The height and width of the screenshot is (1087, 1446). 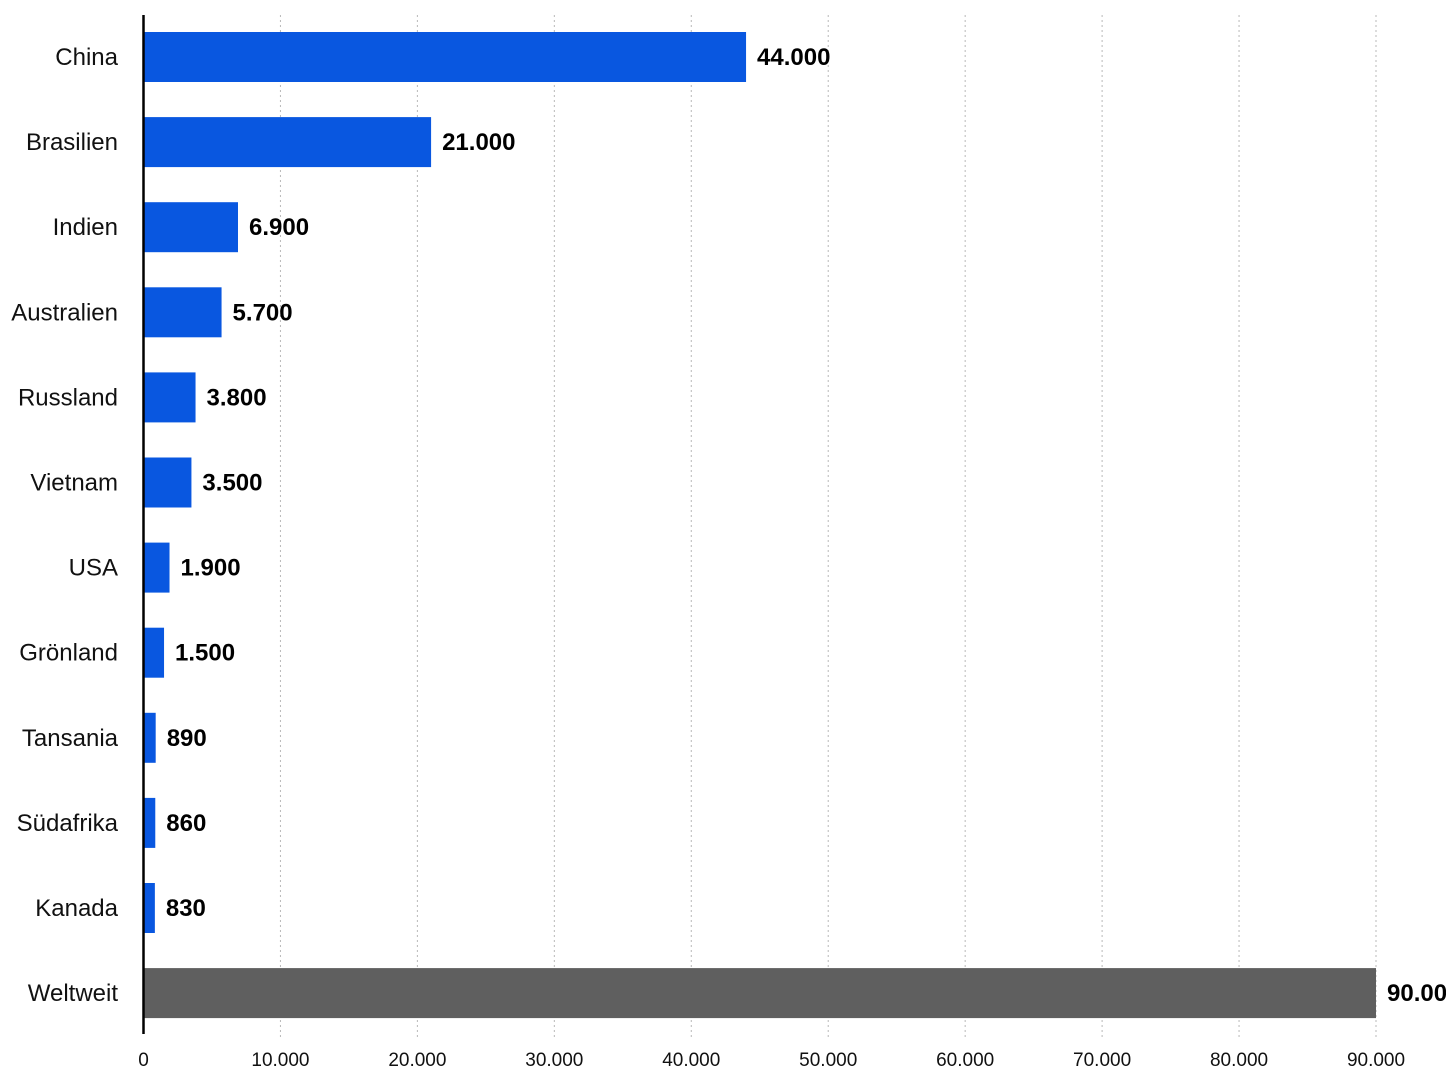 What do you see at coordinates (72, 142) in the screenshot?
I see `category-label: Brasilien` at bounding box center [72, 142].